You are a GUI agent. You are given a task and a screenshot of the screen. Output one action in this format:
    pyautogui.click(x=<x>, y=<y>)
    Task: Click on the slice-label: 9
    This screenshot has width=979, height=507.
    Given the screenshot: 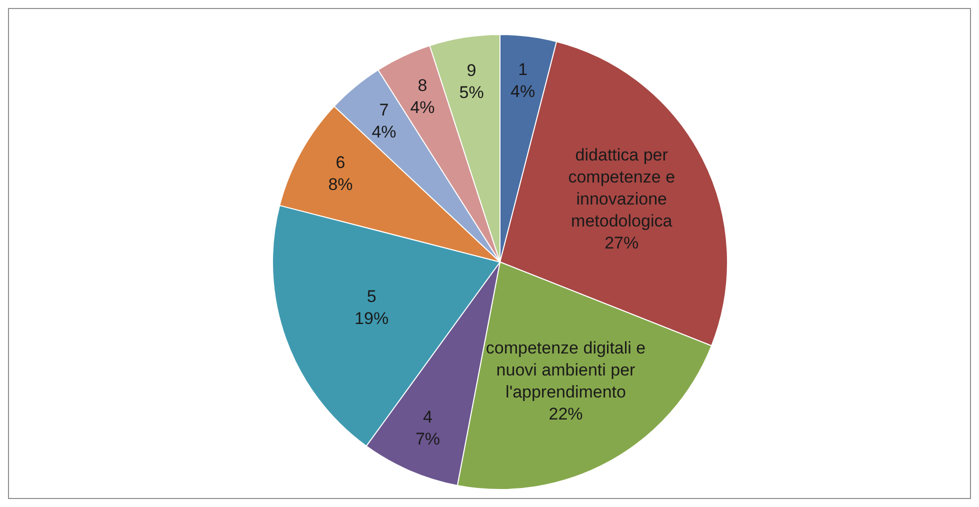 What is the action you would take?
    pyautogui.click(x=471, y=70)
    